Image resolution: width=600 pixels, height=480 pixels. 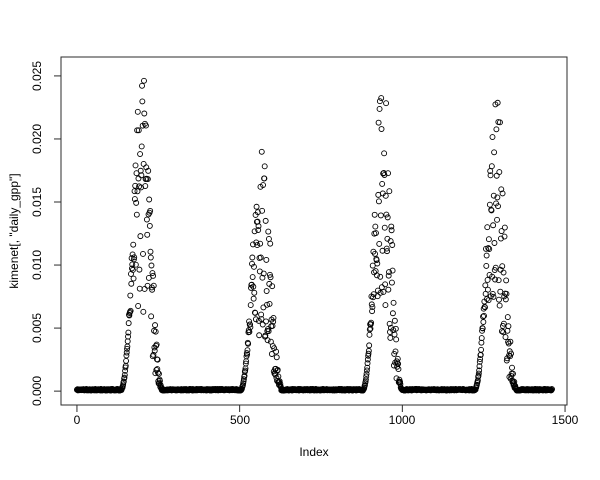 I want to click on y-tick-label-0025: 0.025, so click(x=37, y=76).